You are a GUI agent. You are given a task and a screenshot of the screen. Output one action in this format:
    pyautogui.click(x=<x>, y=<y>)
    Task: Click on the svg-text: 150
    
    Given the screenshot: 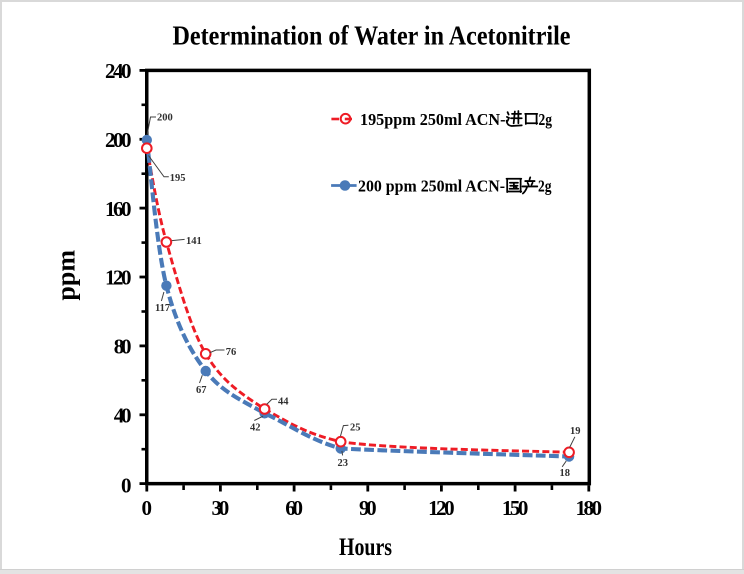 What is the action you would take?
    pyautogui.click(x=515, y=508)
    